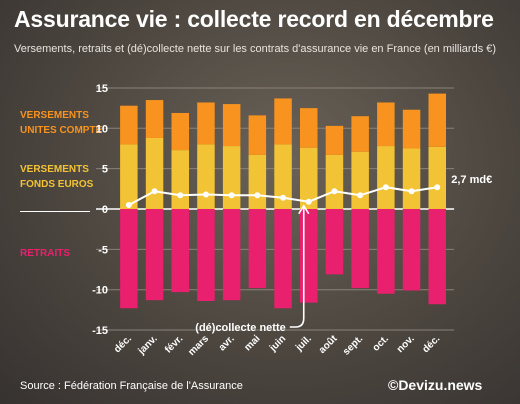  Describe the element at coordinates (54, 169) in the screenshot. I see `legend-fonds-euros-line1: VERSEMENTS` at that location.